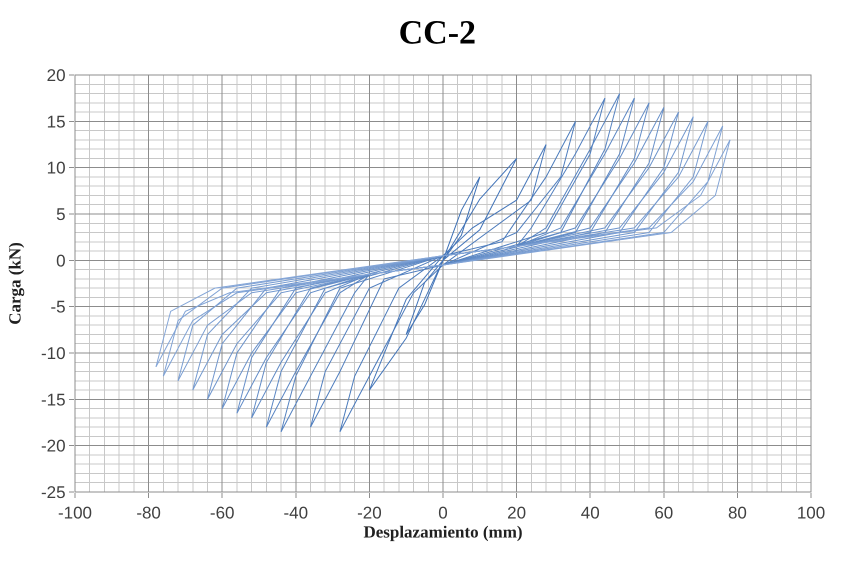  I want to click on y-tick-label: -5, so click(58, 307).